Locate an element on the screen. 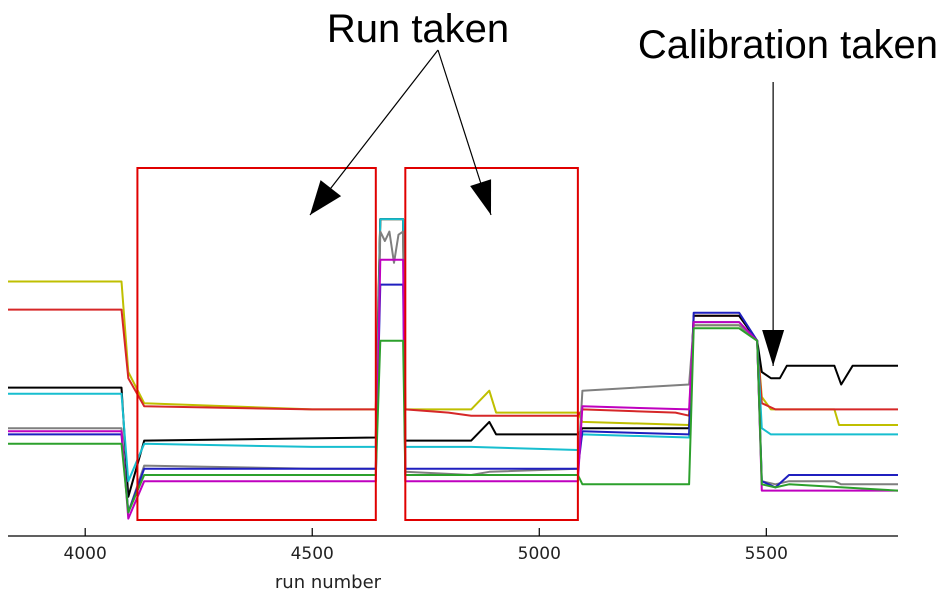 Image resolution: width=939 pixels, height=595 pixels. calibration-taken-label: Calibration taken is located at coordinates (788, 45).